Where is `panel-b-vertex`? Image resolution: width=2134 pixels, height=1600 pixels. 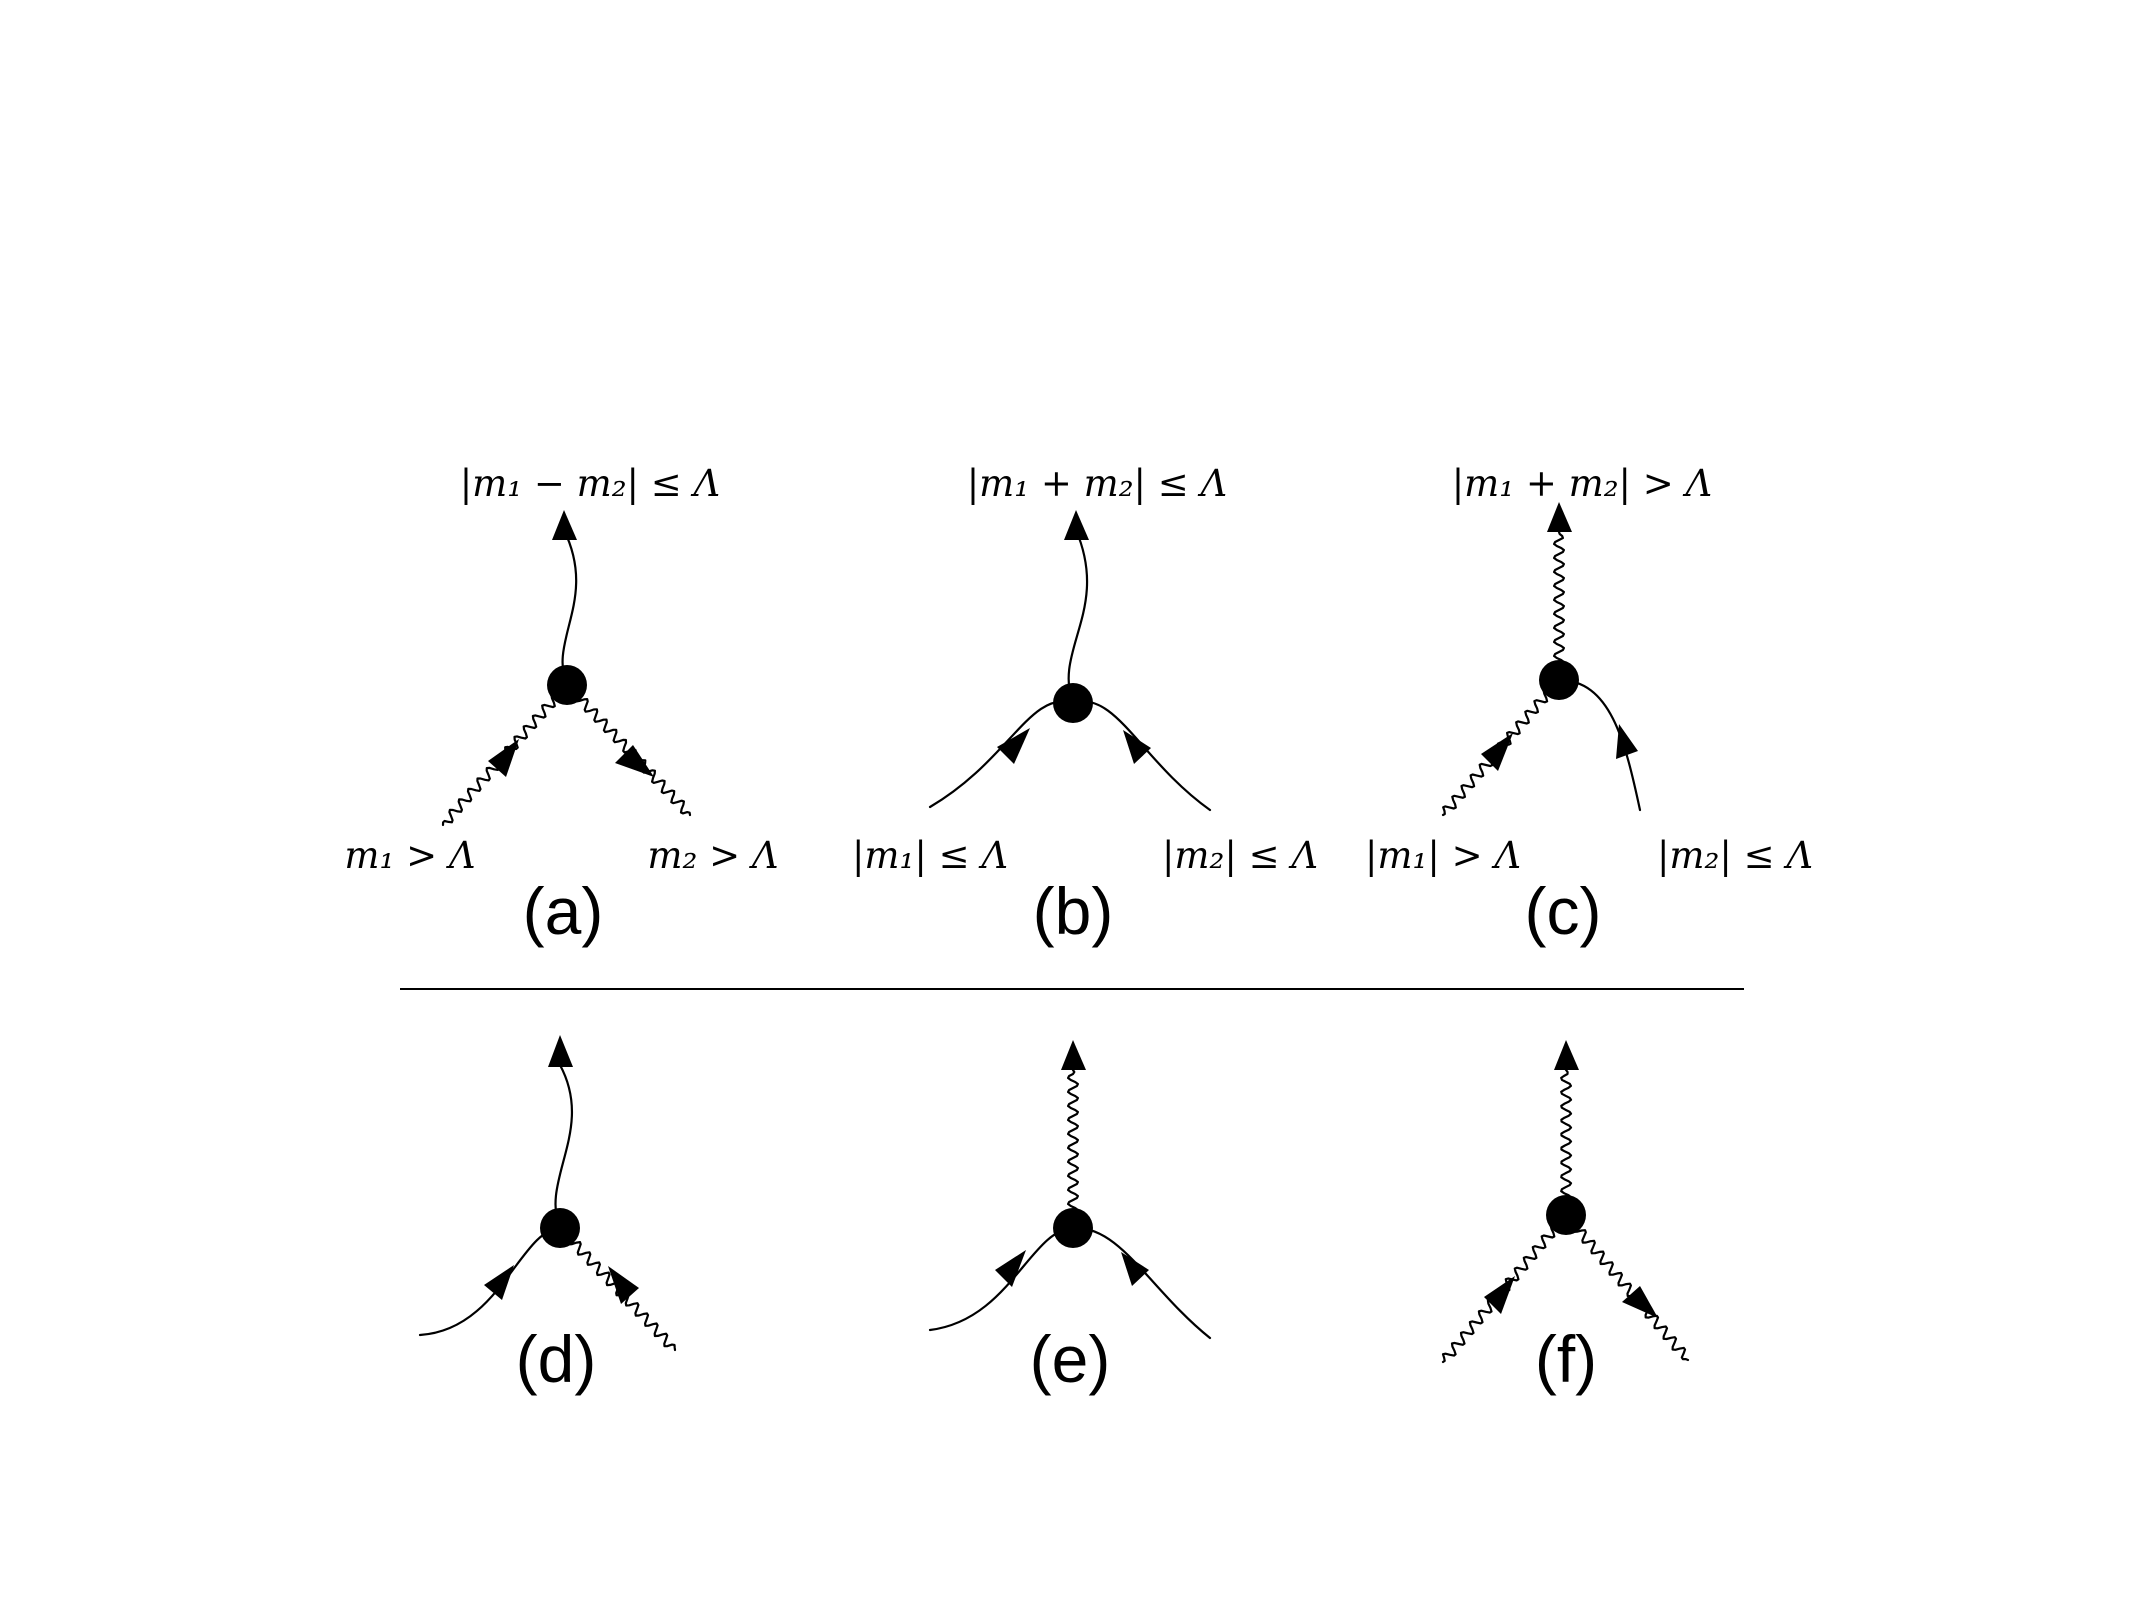
panel-b-vertex is located at coordinates (1073, 703).